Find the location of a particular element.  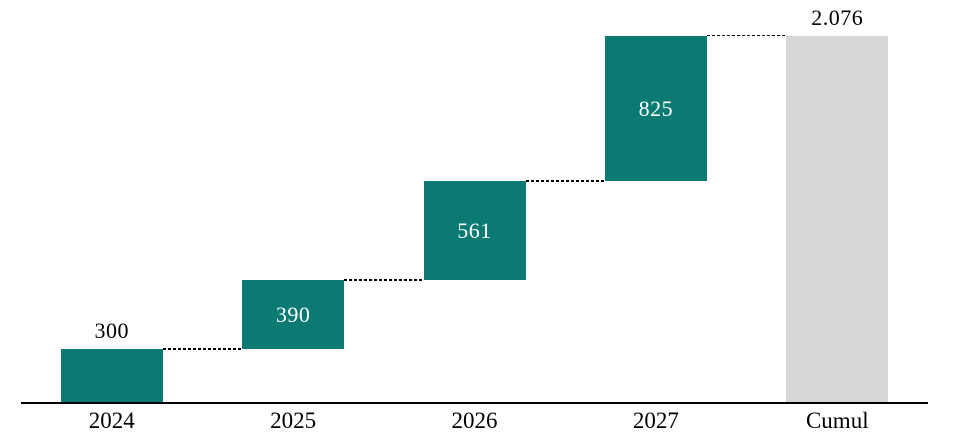

bar-2027: 825 is located at coordinates (655, 109).